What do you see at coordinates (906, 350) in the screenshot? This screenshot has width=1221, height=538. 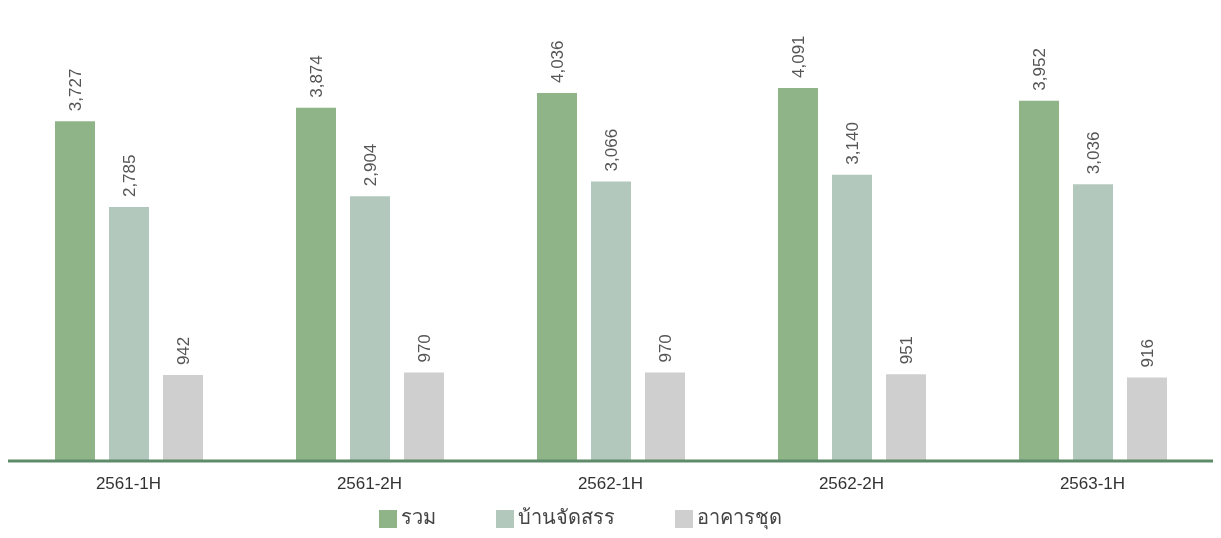 I see `data-label: 951` at bounding box center [906, 350].